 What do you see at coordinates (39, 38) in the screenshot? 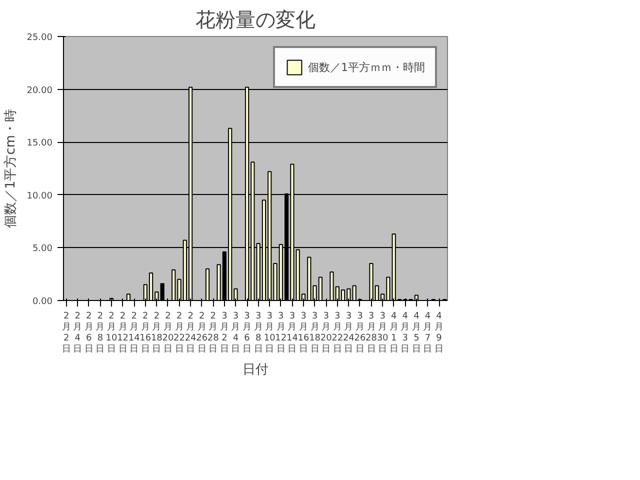
I see `y-tick-label: 25.00` at bounding box center [39, 38].